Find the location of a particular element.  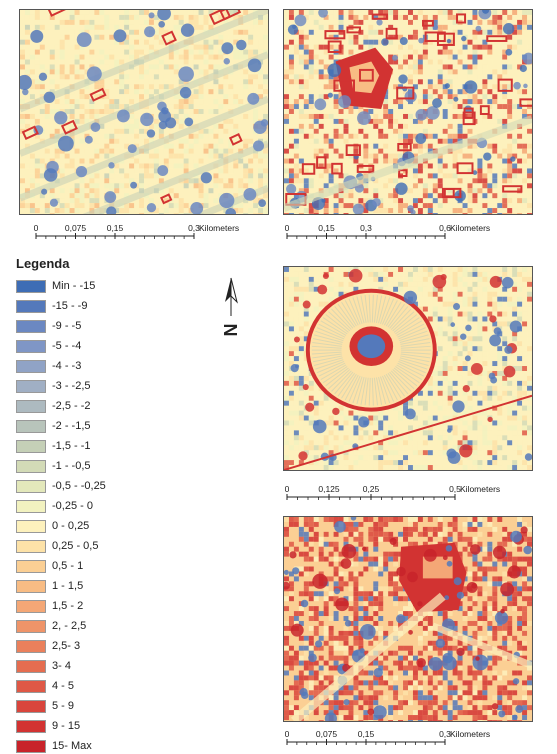

legend-label: 0,25 - 0,5 is located at coordinates (75, 546).